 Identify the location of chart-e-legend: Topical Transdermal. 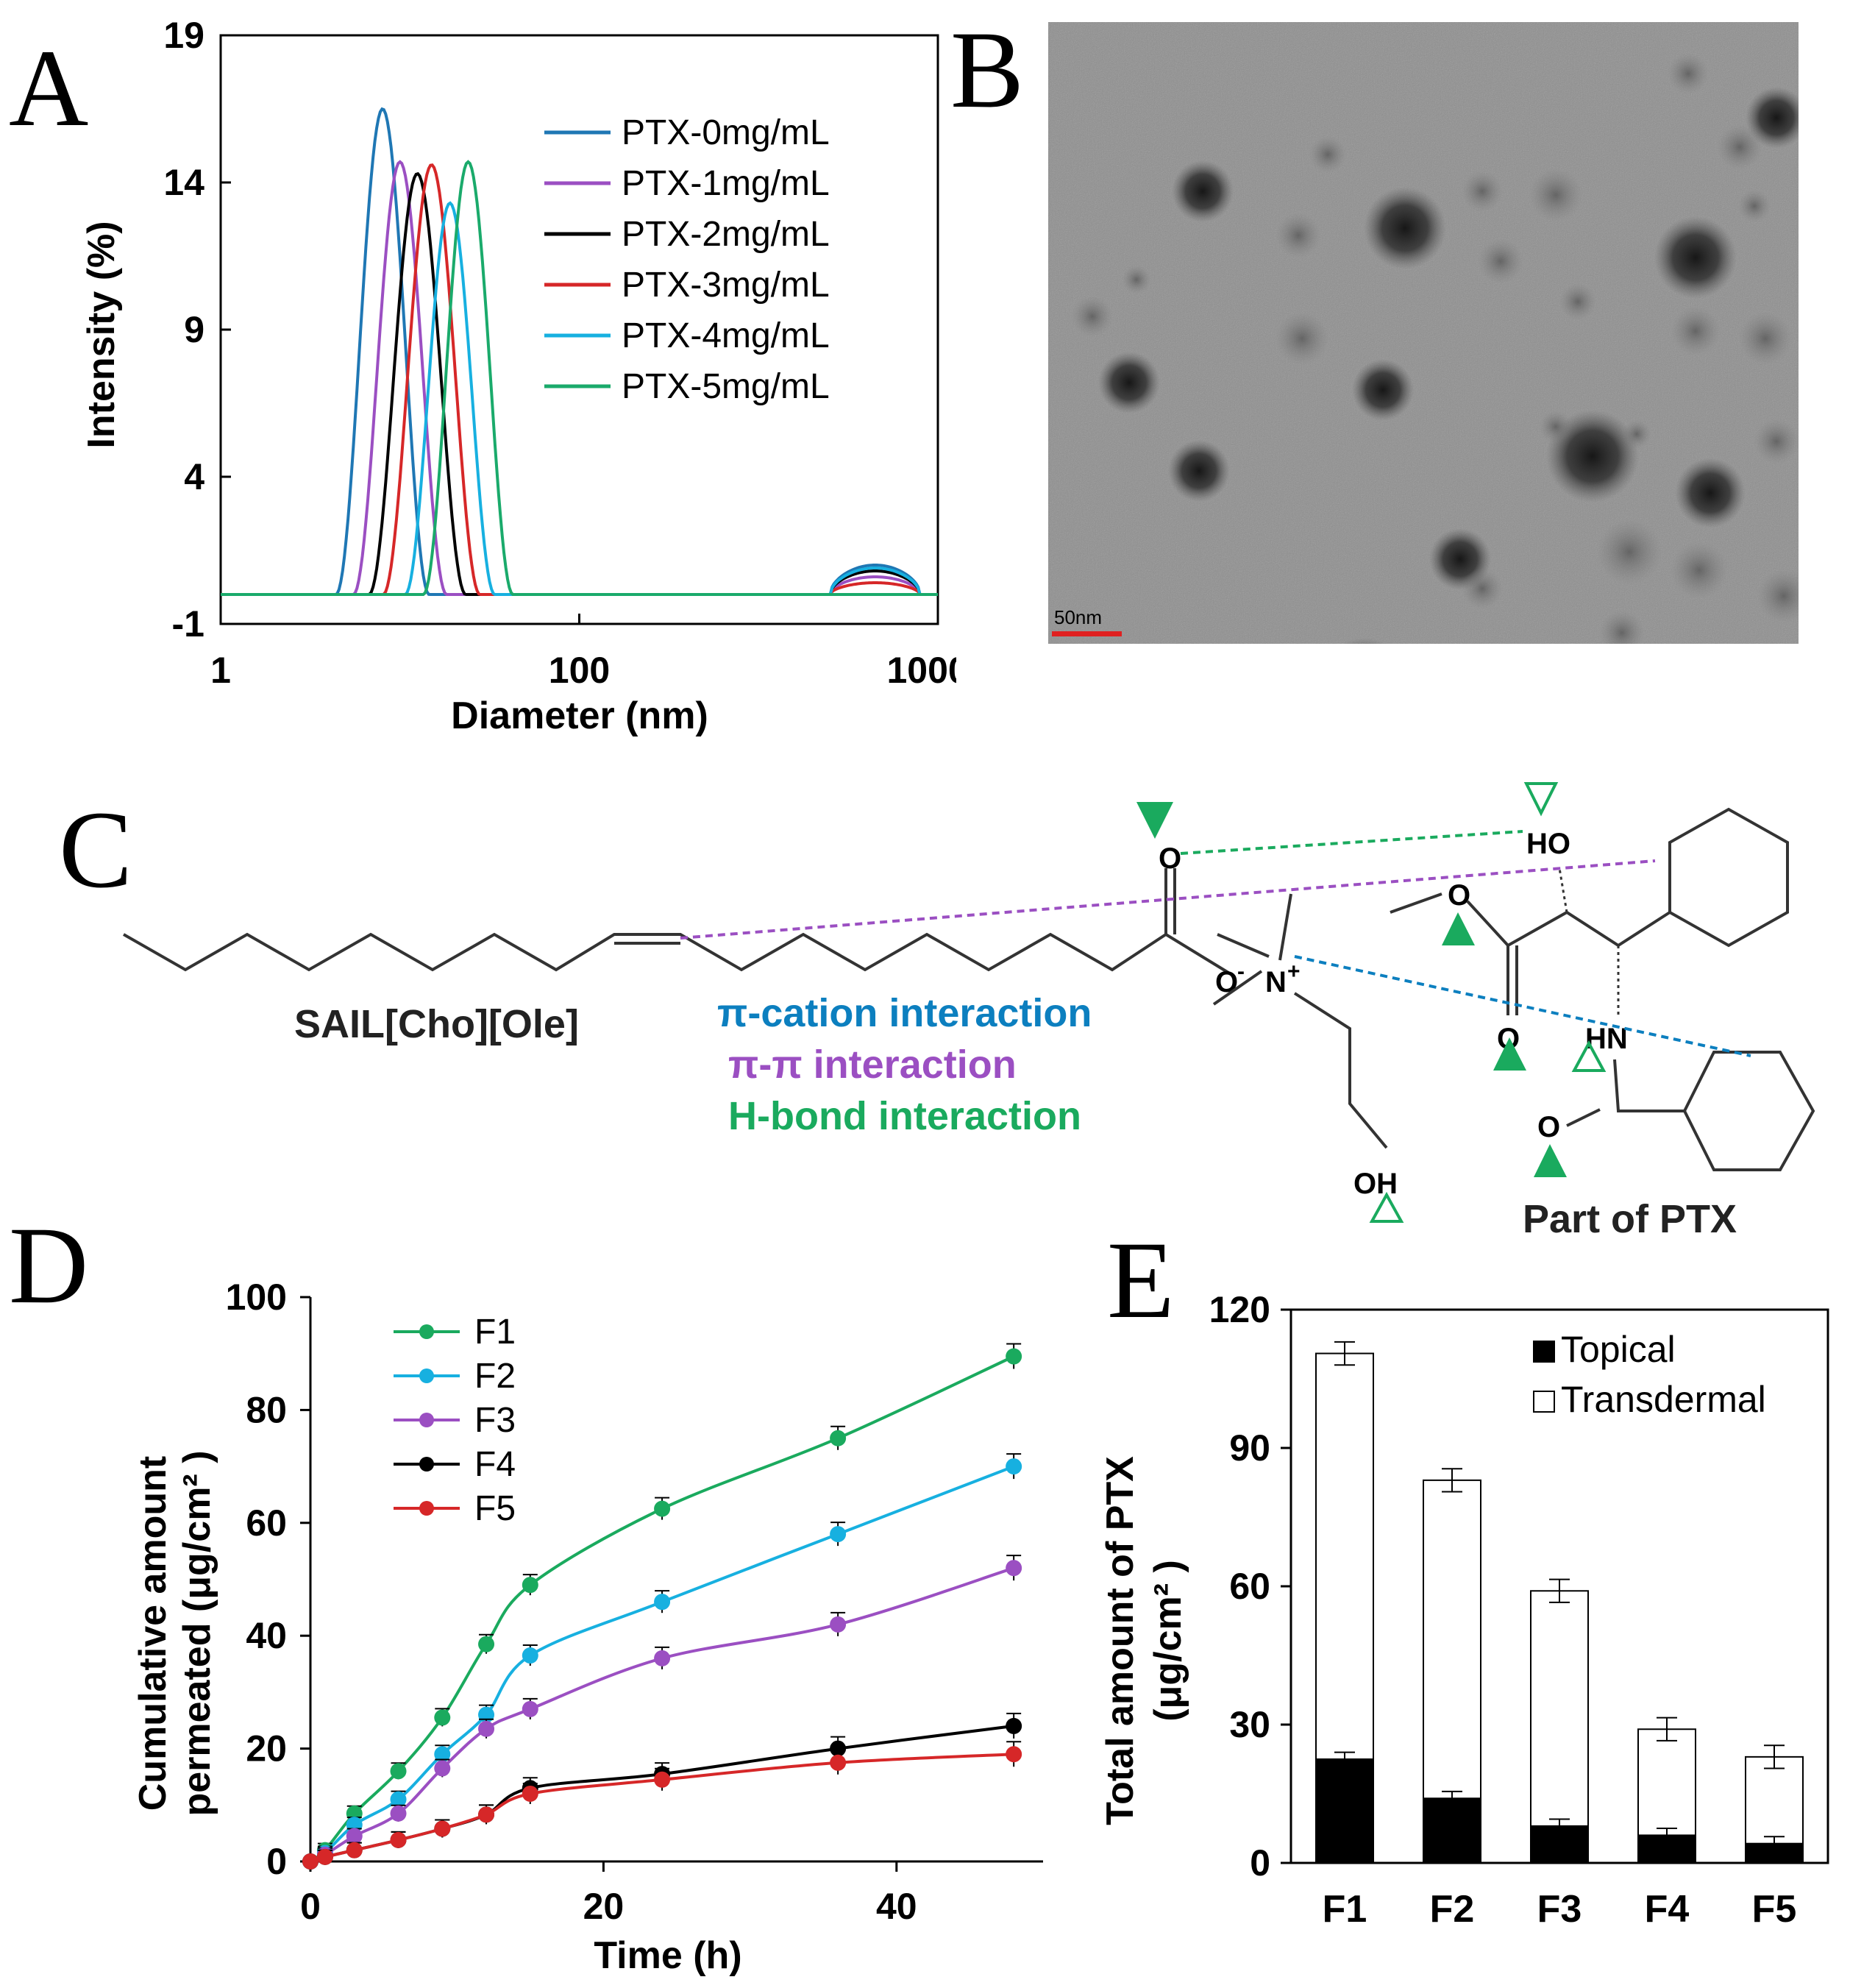
(1649, 1374).